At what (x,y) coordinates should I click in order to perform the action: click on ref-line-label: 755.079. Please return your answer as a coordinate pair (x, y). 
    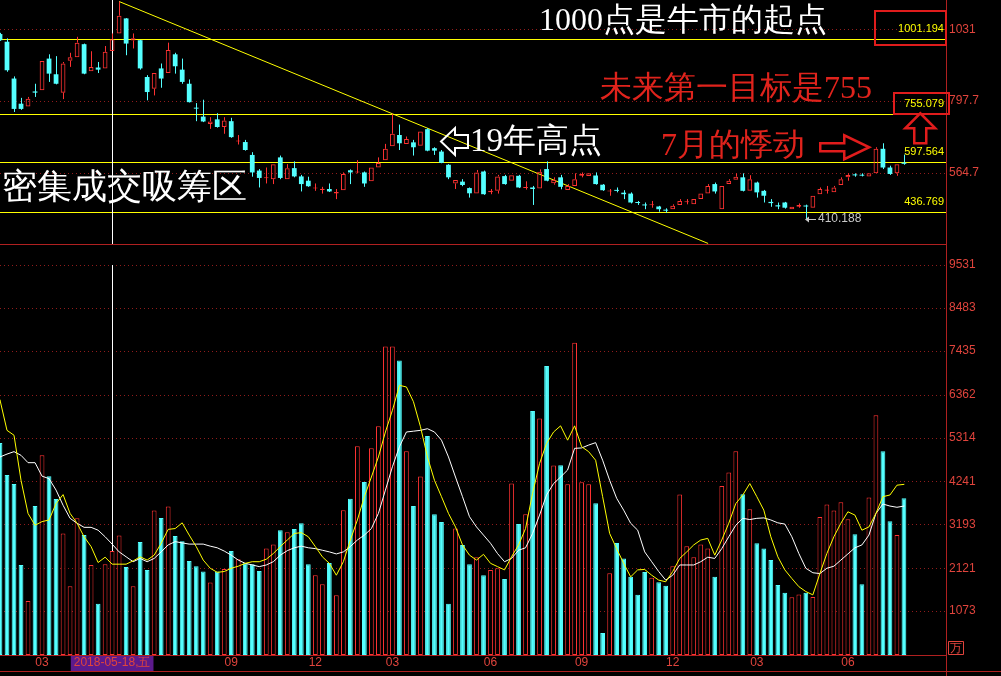
    Looking at the image, I should click on (924, 103).